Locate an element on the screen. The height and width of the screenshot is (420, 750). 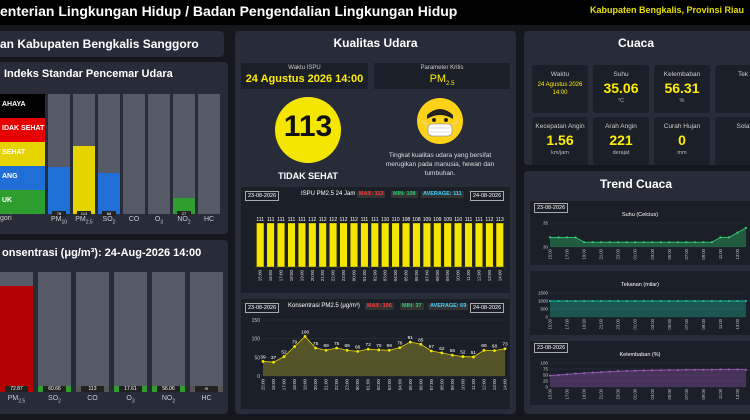
ispu-index-title: Indeks Standar Pencemar Udara is located at coordinates (88, 74).